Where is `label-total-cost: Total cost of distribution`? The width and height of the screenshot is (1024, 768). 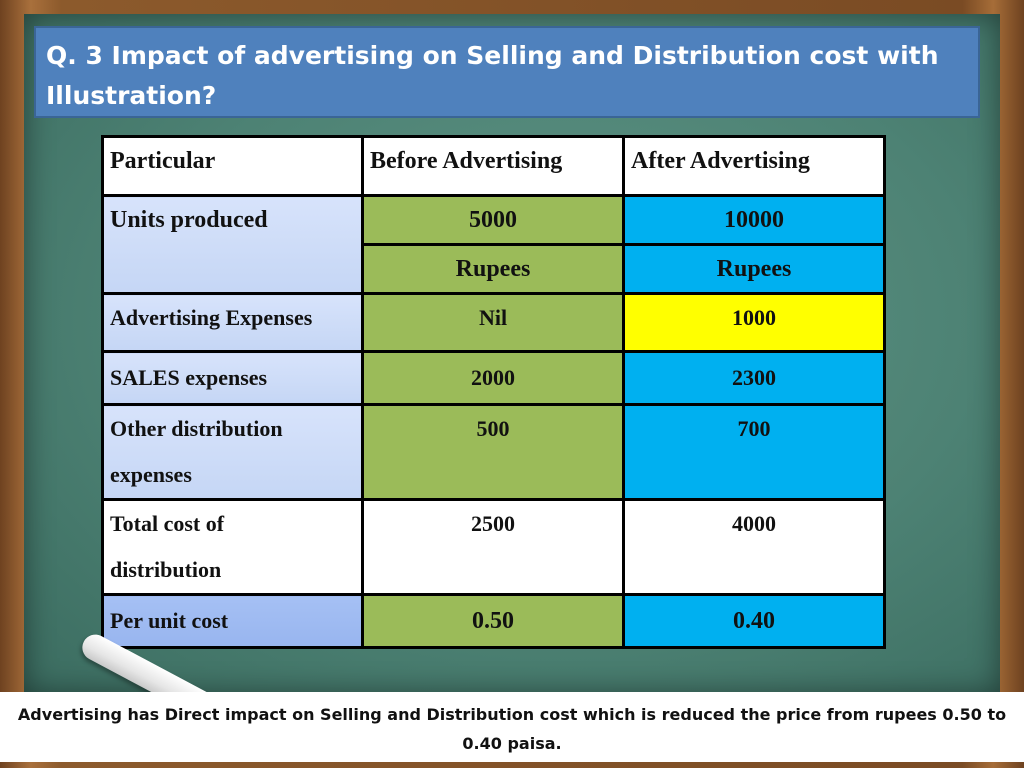
label-total-cost: Total cost of distribution is located at coordinates (232, 547).